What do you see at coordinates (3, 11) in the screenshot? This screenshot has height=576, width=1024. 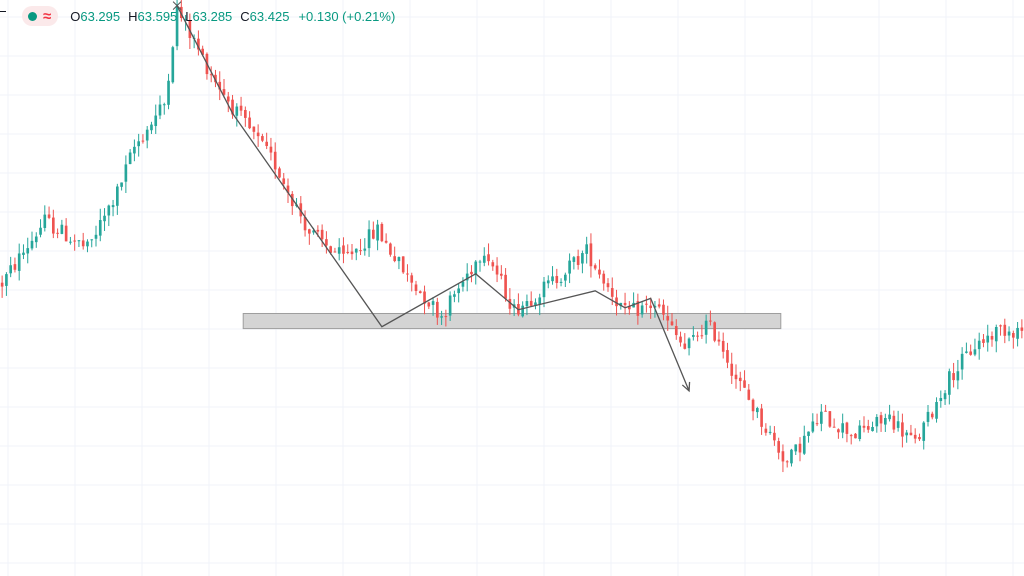 I see `left-edge-marker` at bounding box center [3, 11].